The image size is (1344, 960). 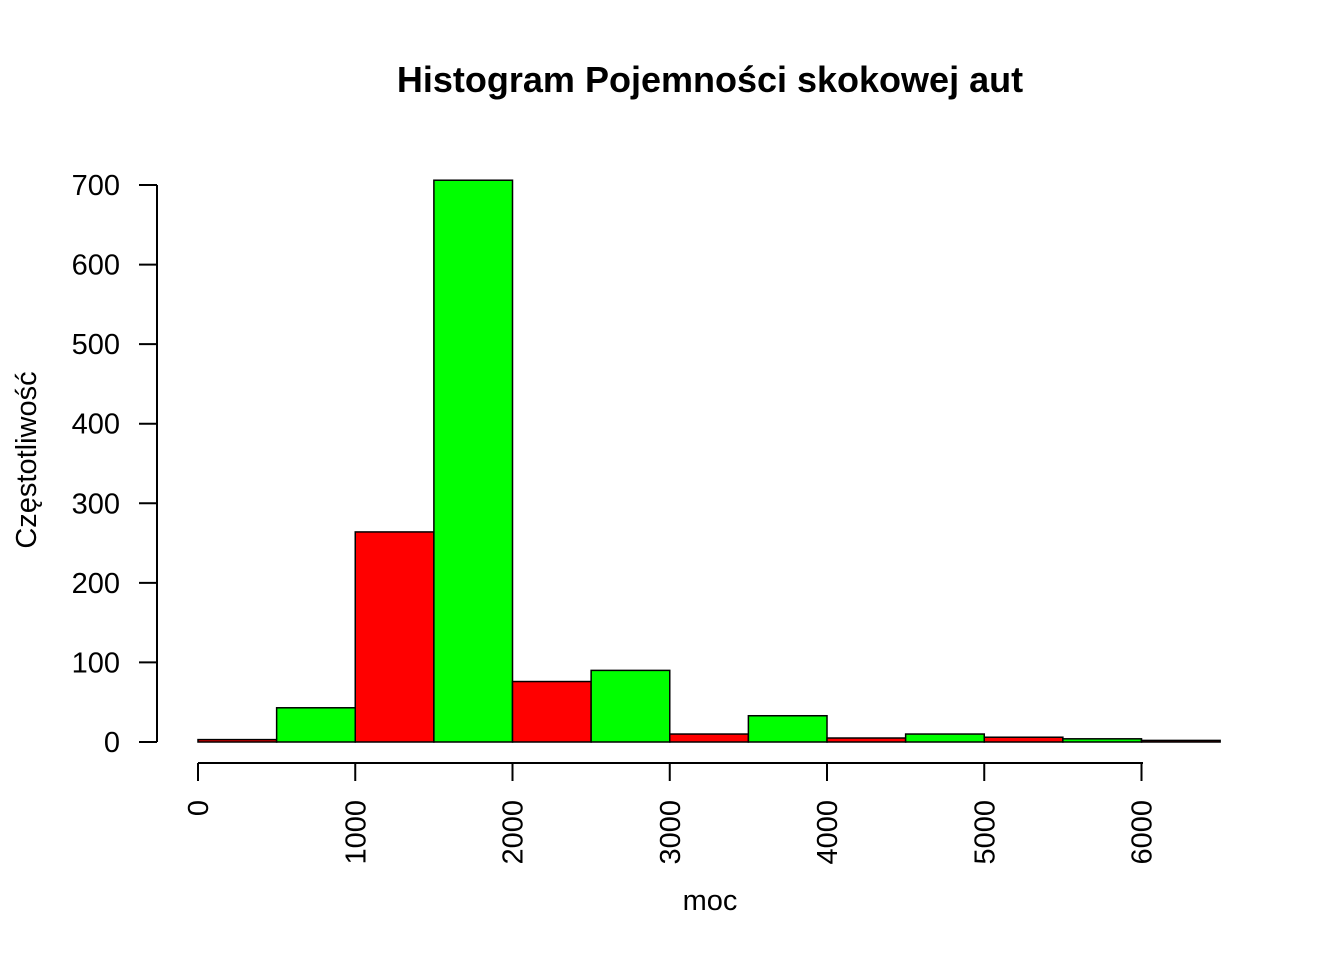 I want to click on x-tick-label: 4000, so click(x=828, y=832).